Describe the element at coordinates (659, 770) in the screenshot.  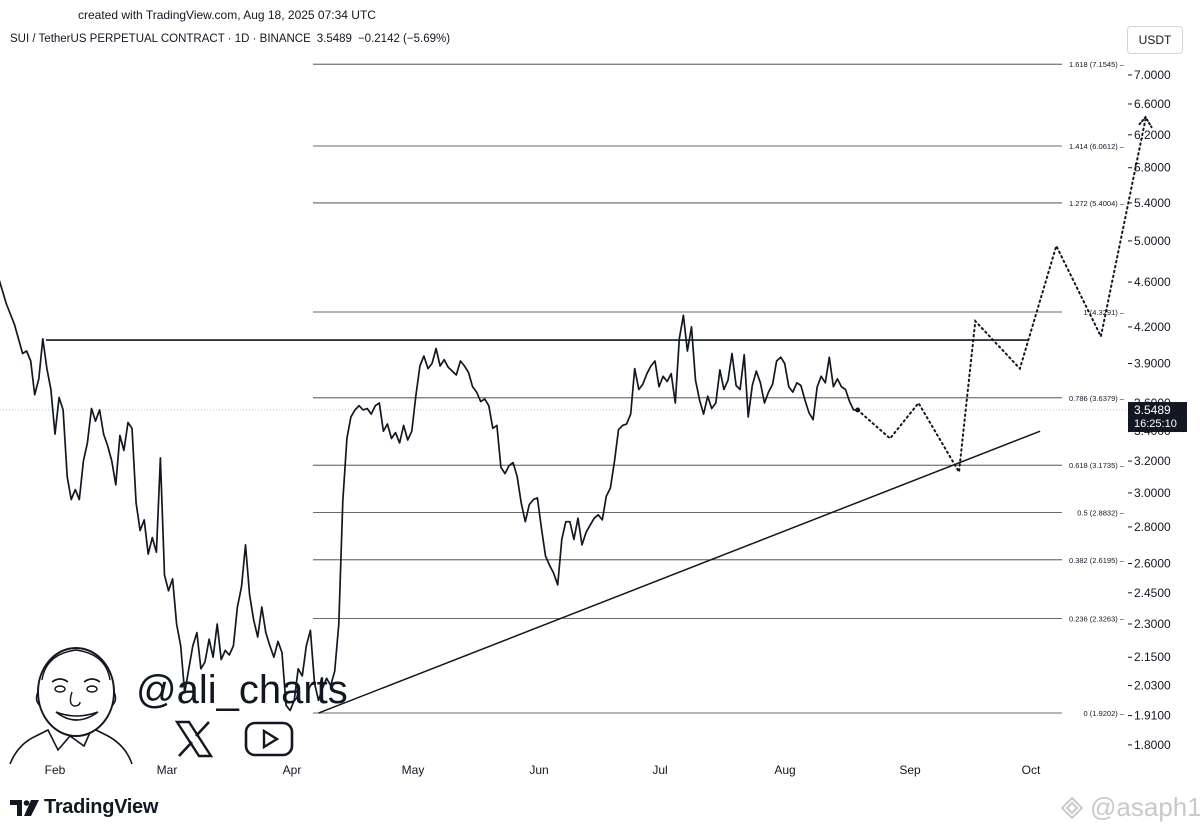
I see `time-tick-5: Jul` at that location.